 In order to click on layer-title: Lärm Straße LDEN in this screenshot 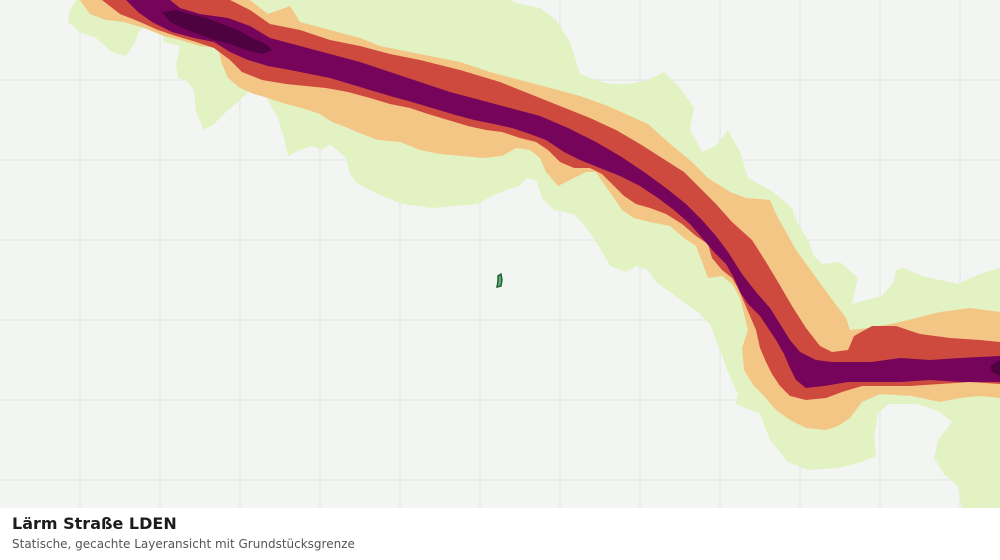, I will do `click(94, 523)`.